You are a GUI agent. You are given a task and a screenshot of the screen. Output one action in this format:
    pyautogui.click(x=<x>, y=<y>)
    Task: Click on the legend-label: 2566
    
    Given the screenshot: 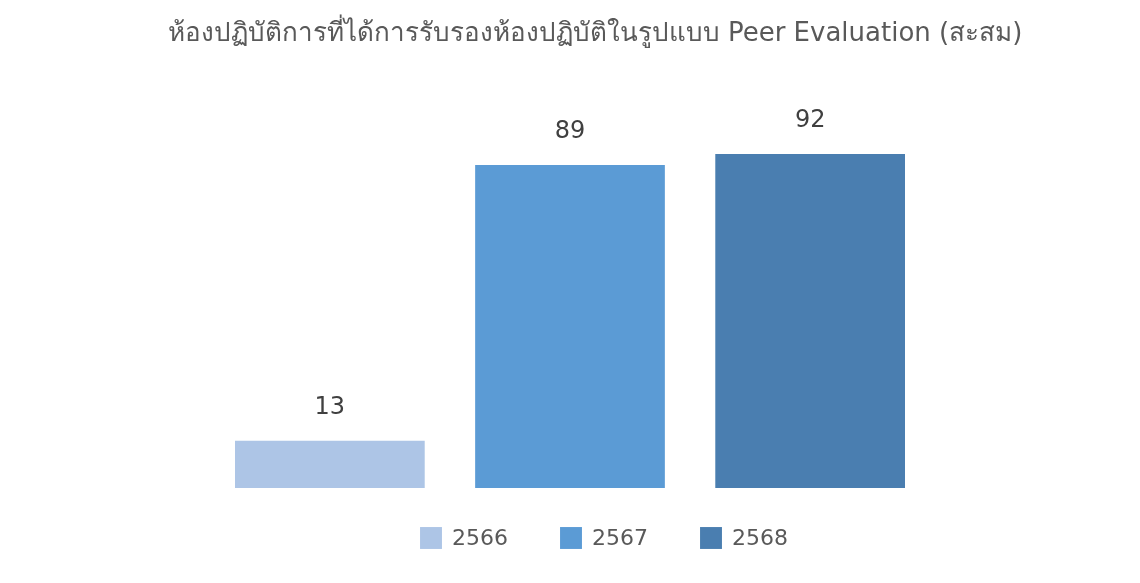 What is the action you would take?
    pyautogui.click(x=480, y=537)
    